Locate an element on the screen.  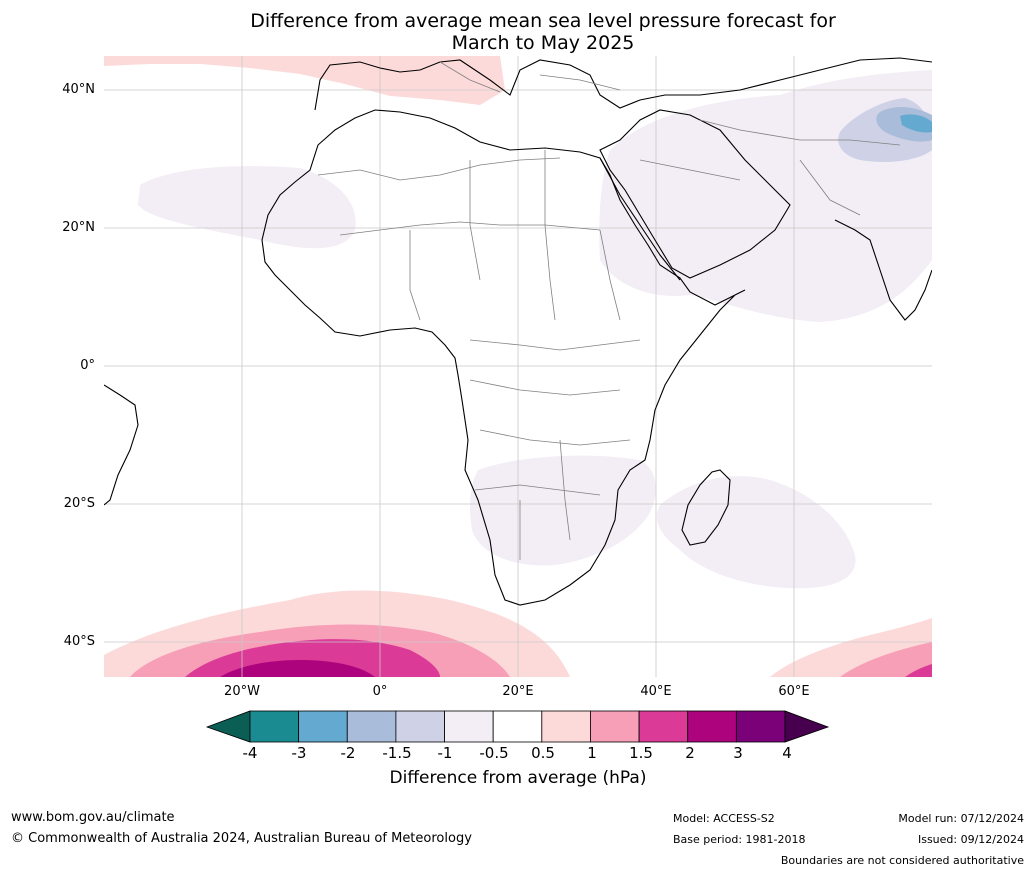
colorbar-tick-label: 3 is located at coordinates (738, 753).